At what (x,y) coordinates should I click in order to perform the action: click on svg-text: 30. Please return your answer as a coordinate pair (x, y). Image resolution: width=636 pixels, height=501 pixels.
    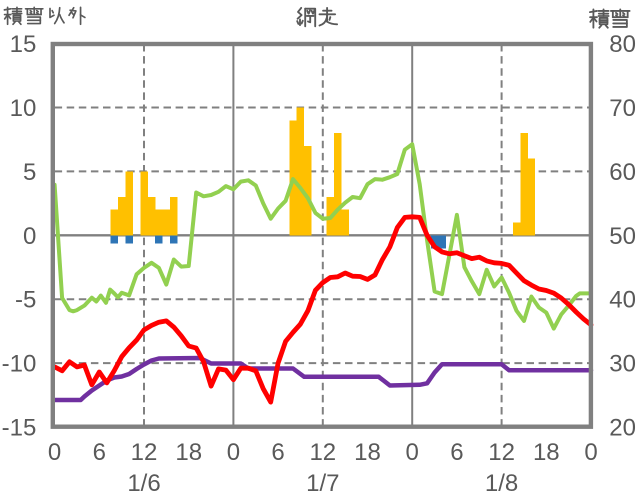
    Looking at the image, I should click on (622, 364).